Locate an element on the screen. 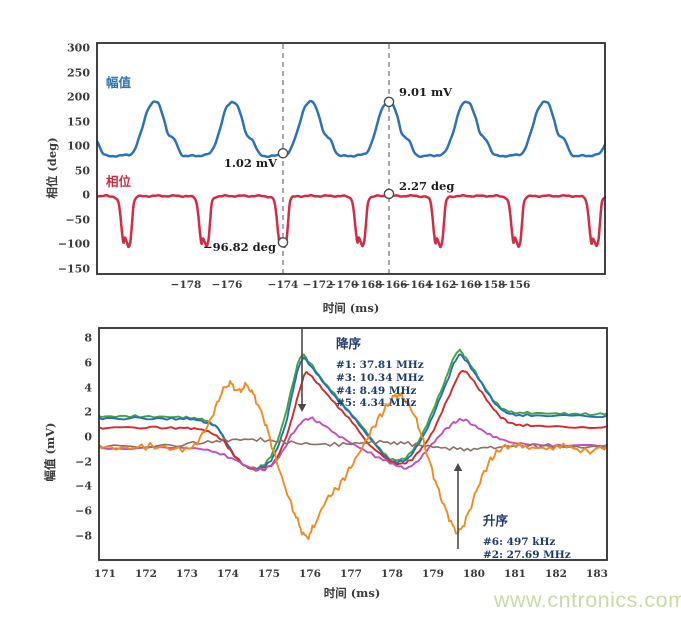 The width and height of the screenshot is (681, 619). bottom-y-tick-label: −6 is located at coordinates (83, 511).